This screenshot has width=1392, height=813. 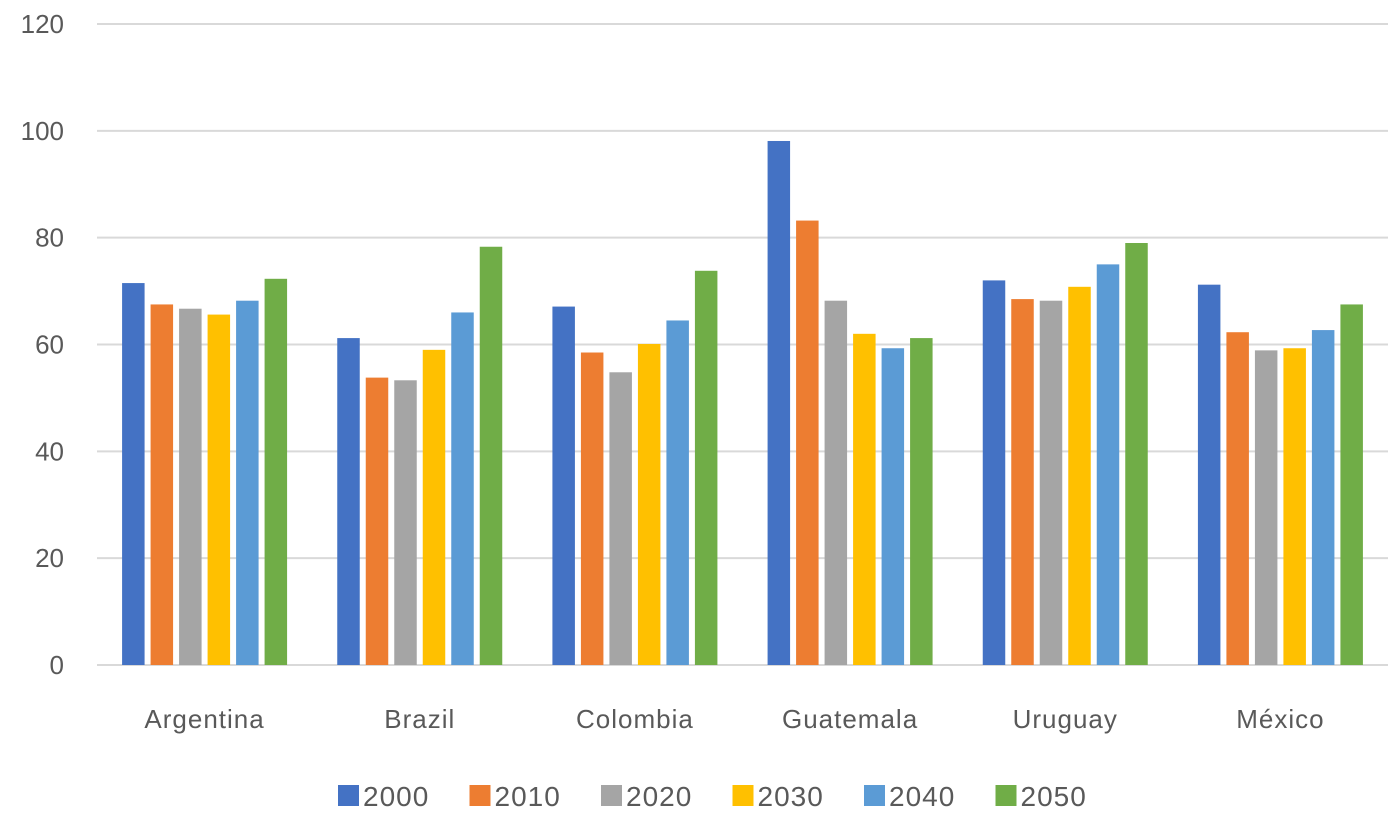 What do you see at coordinates (850, 719) in the screenshot?
I see `category-label: Guatemala` at bounding box center [850, 719].